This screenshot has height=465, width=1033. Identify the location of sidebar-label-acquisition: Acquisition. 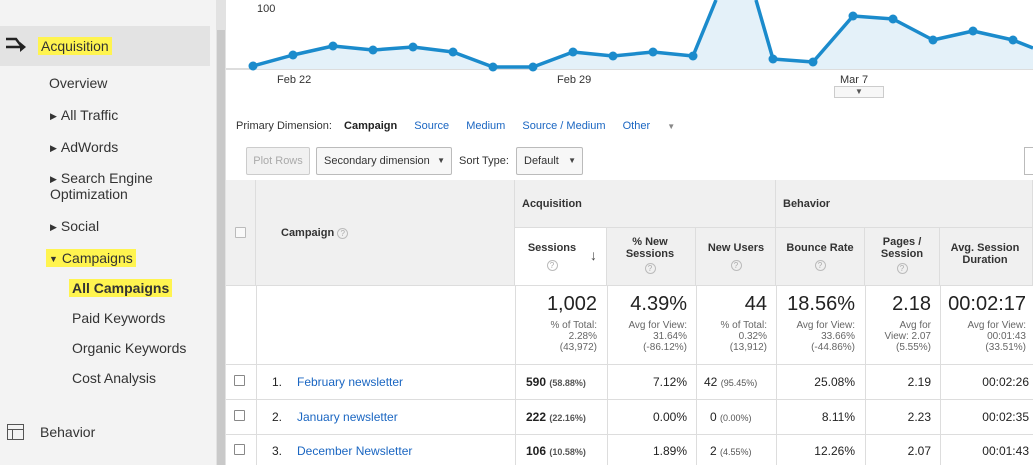
(75, 46).